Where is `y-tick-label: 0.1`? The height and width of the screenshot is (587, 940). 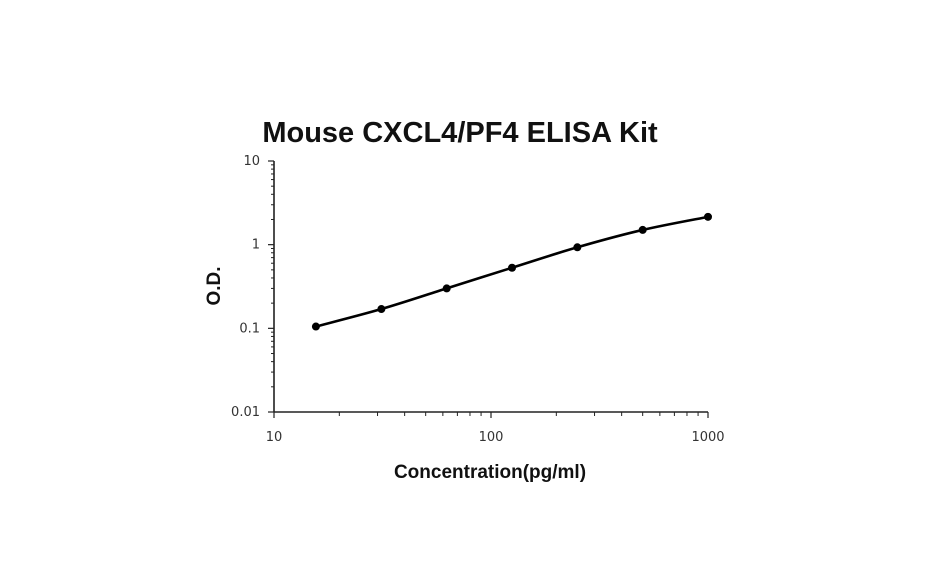 y-tick-label: 0.1 is located at coordinates (249, 328).